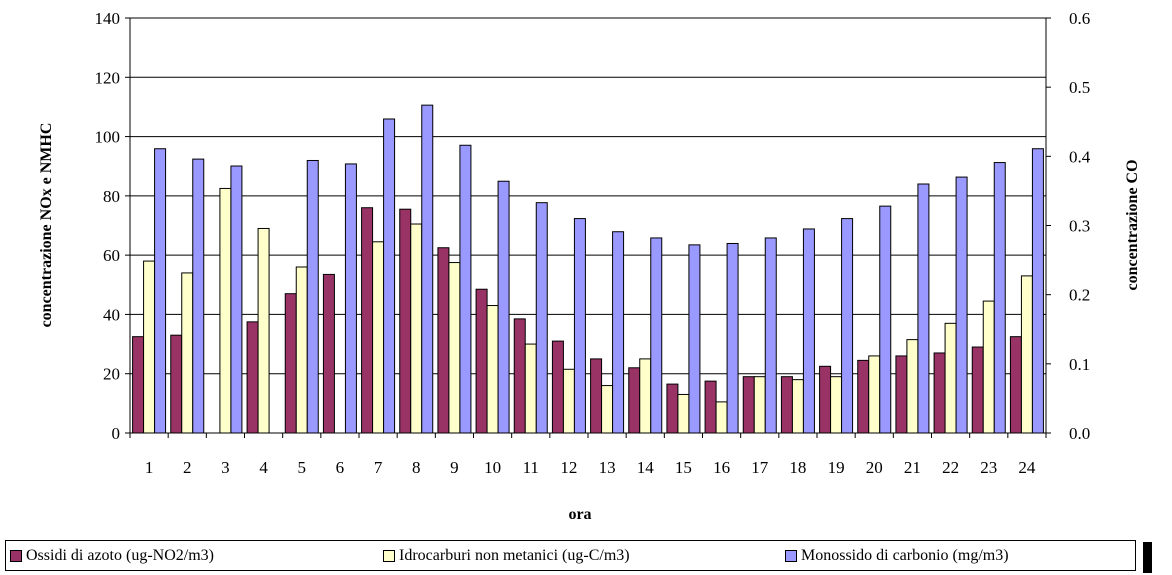 Image resolution: width=1172 pixels, height=575 pixels. I want to click on x-tick-label: 20, so click(874, 467).